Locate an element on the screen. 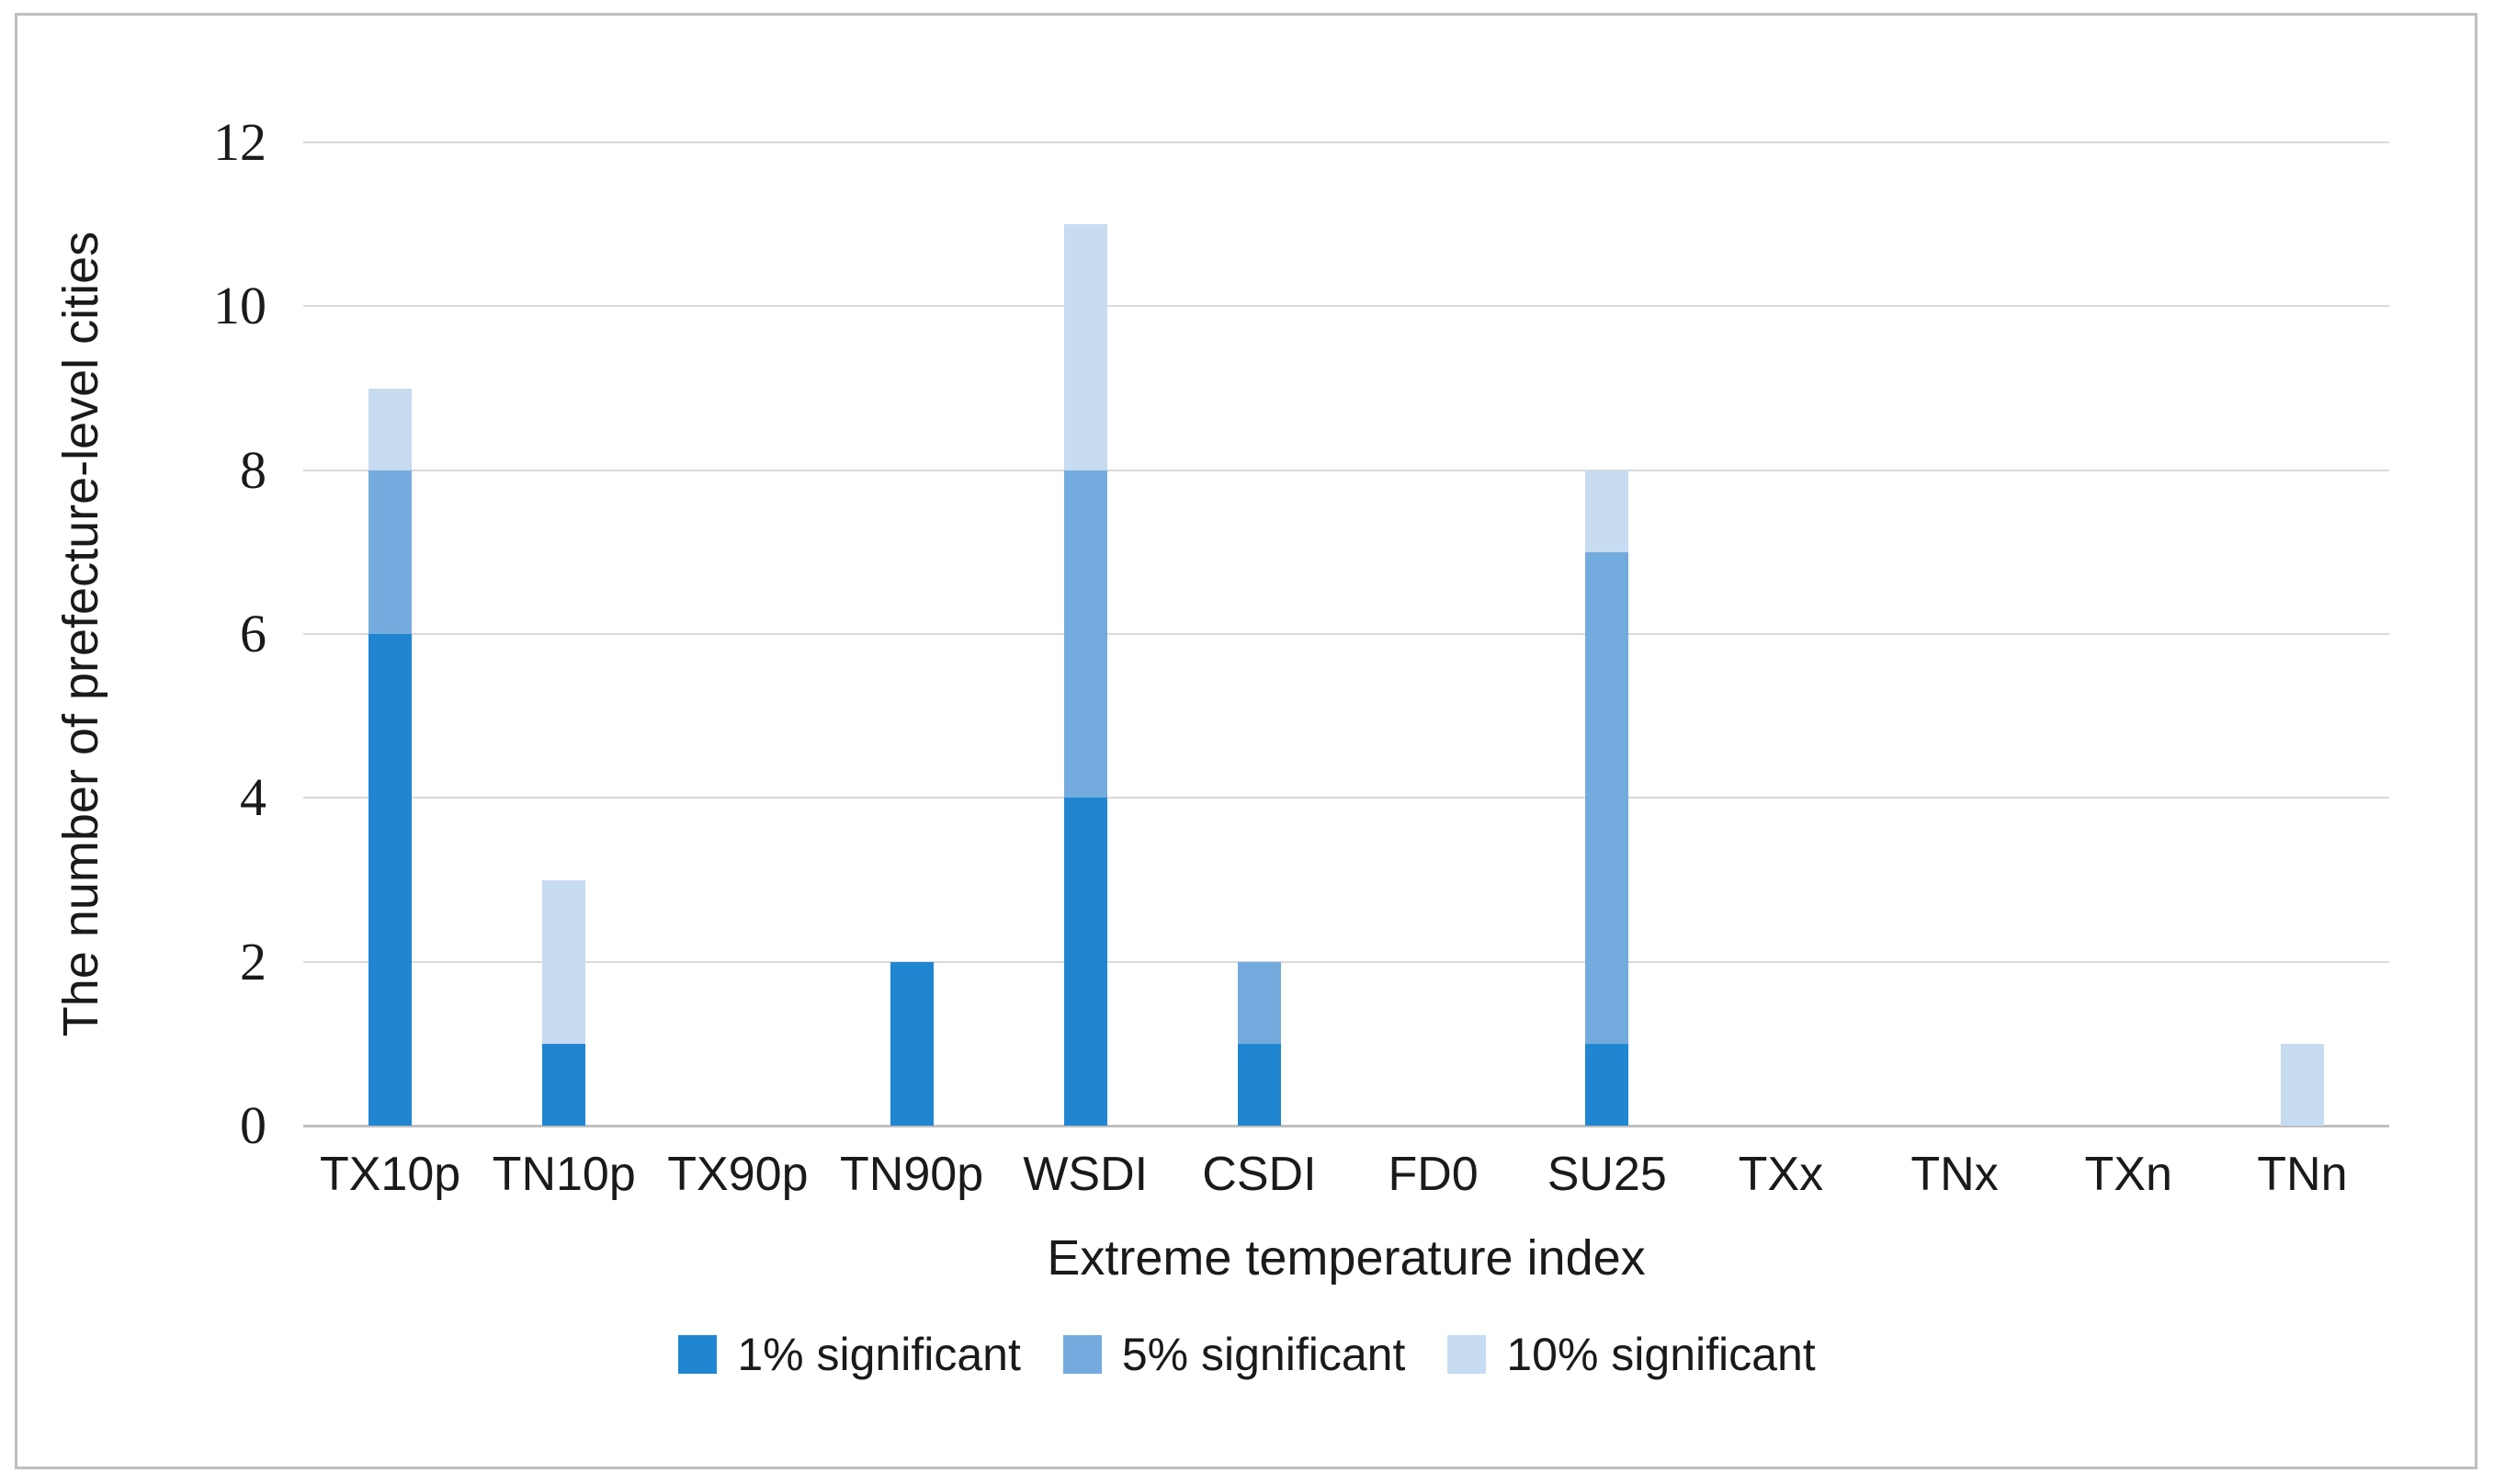  bar-tnn is located at coordinates (2302, 1084).